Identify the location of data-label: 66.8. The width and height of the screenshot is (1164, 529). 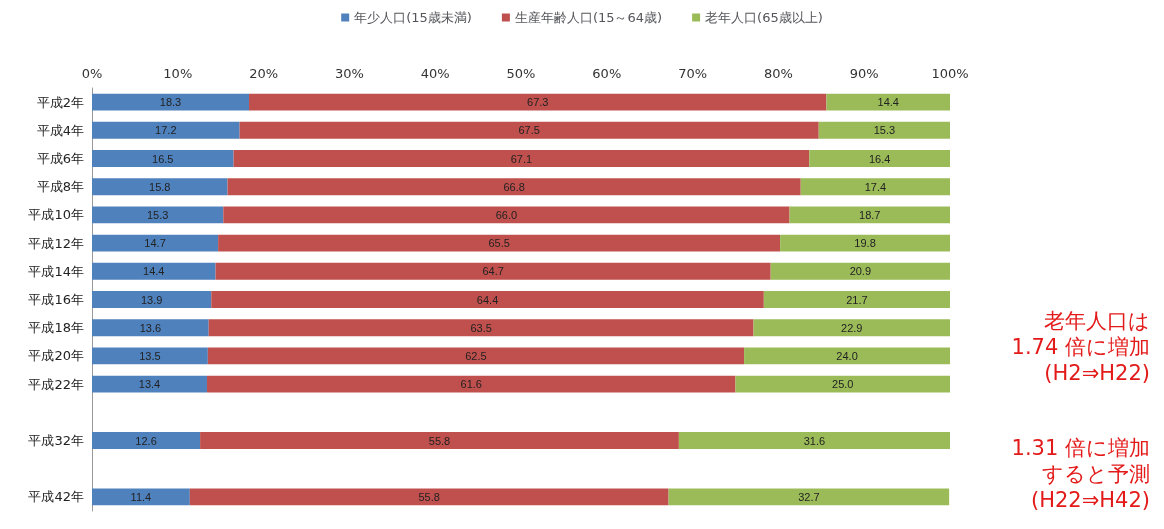
(514, 186).